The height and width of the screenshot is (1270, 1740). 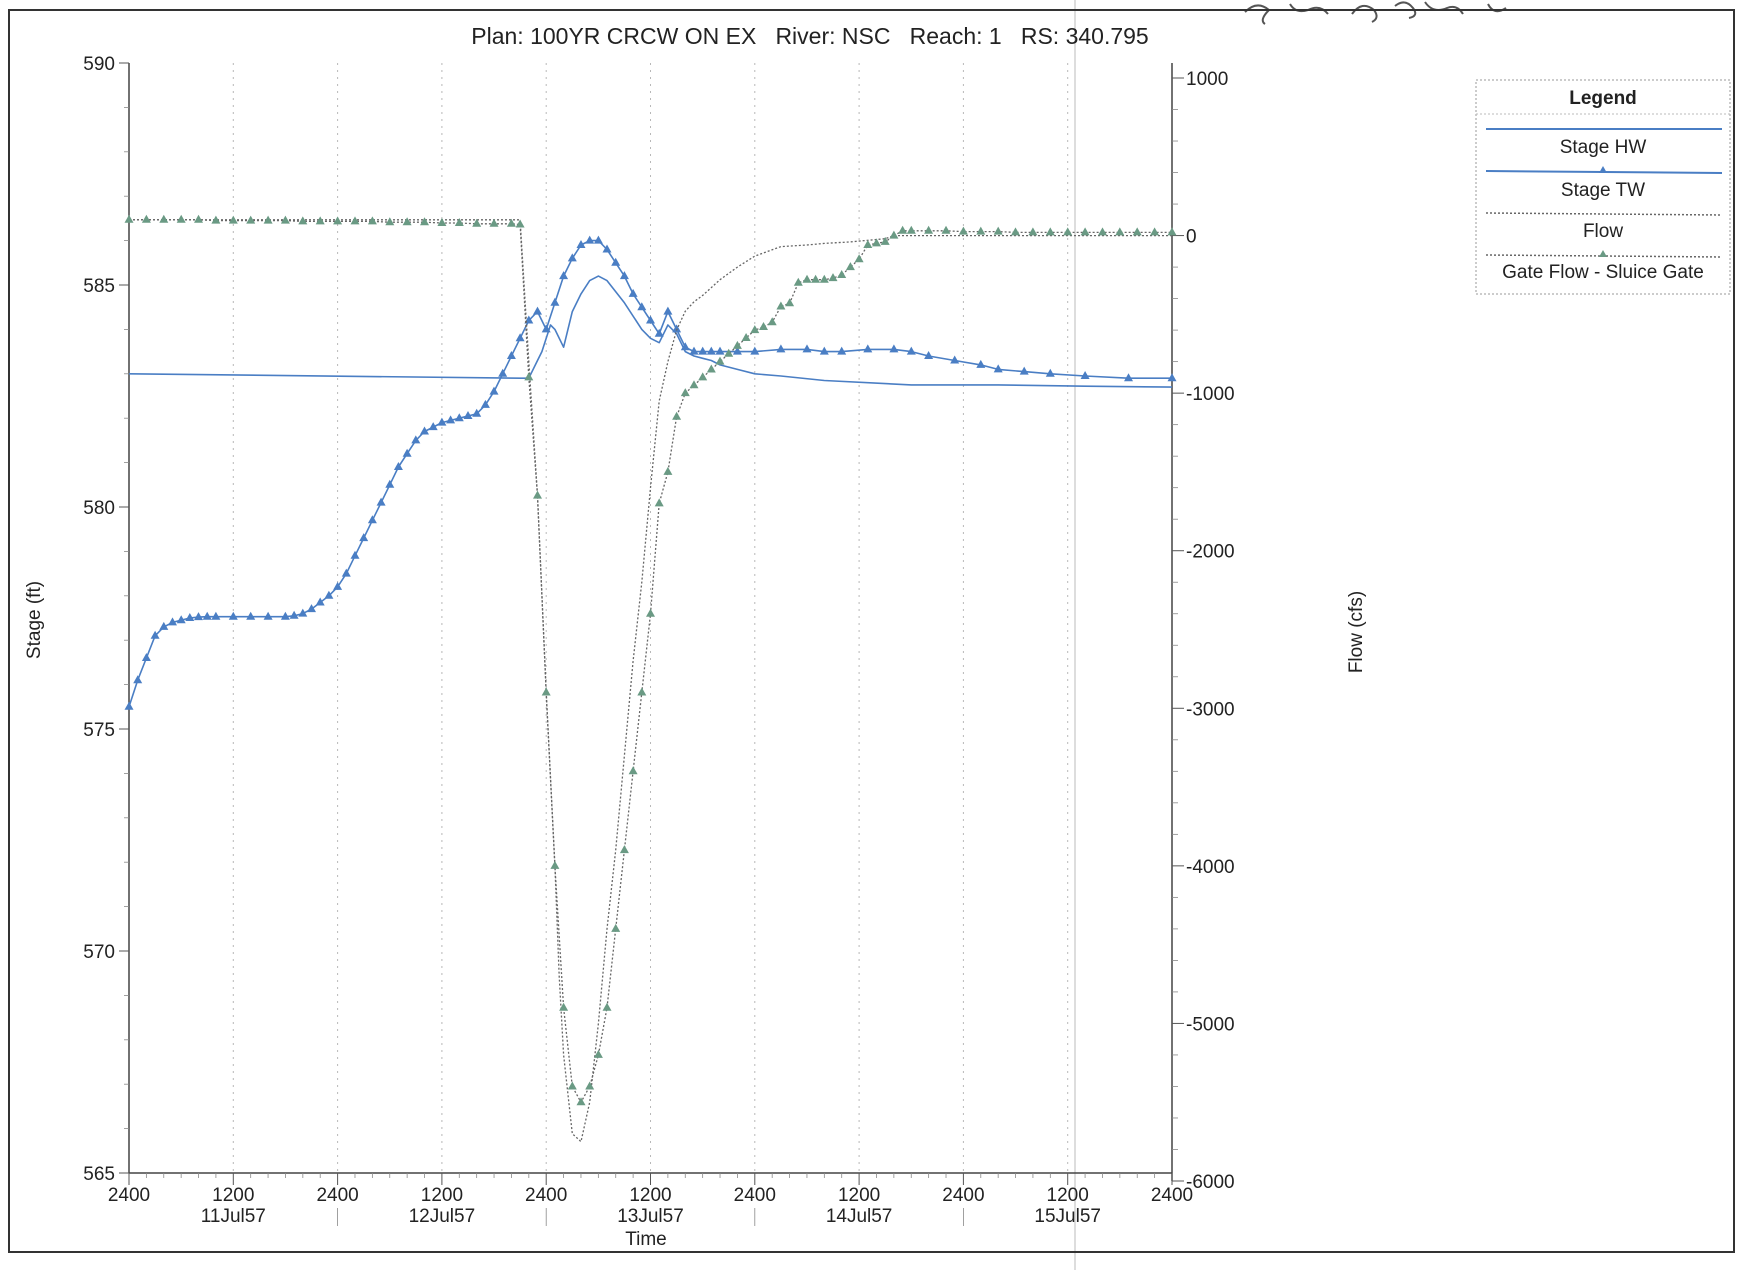 I want to click on left-tick-label: 570, so click(x=99, y=952).